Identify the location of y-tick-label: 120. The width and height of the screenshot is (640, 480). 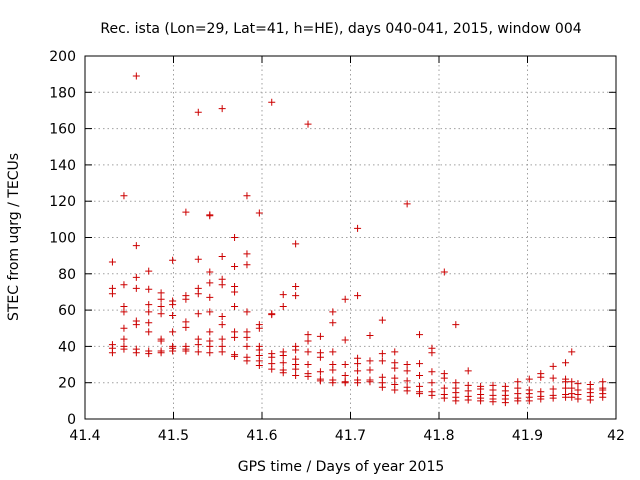
(62, 202).